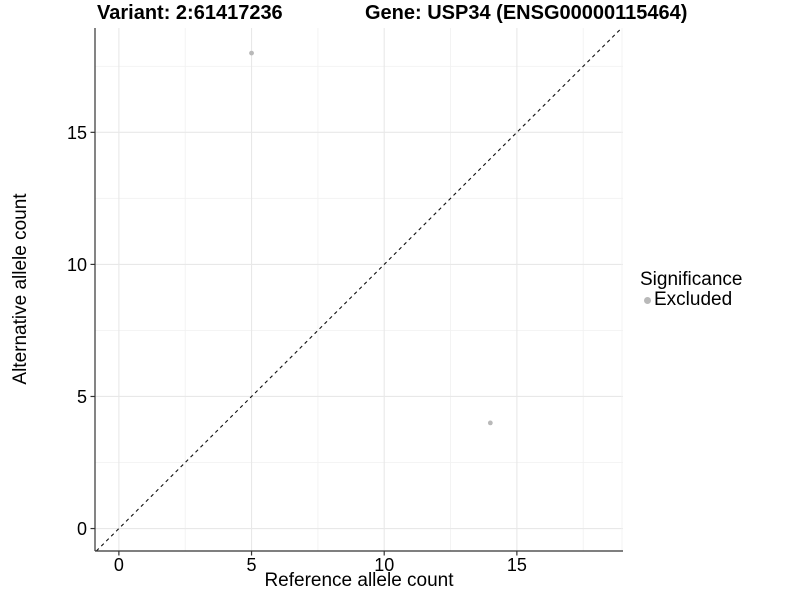  I want to click on variant-title: Variant: 2:61417236, so click(190, 13).